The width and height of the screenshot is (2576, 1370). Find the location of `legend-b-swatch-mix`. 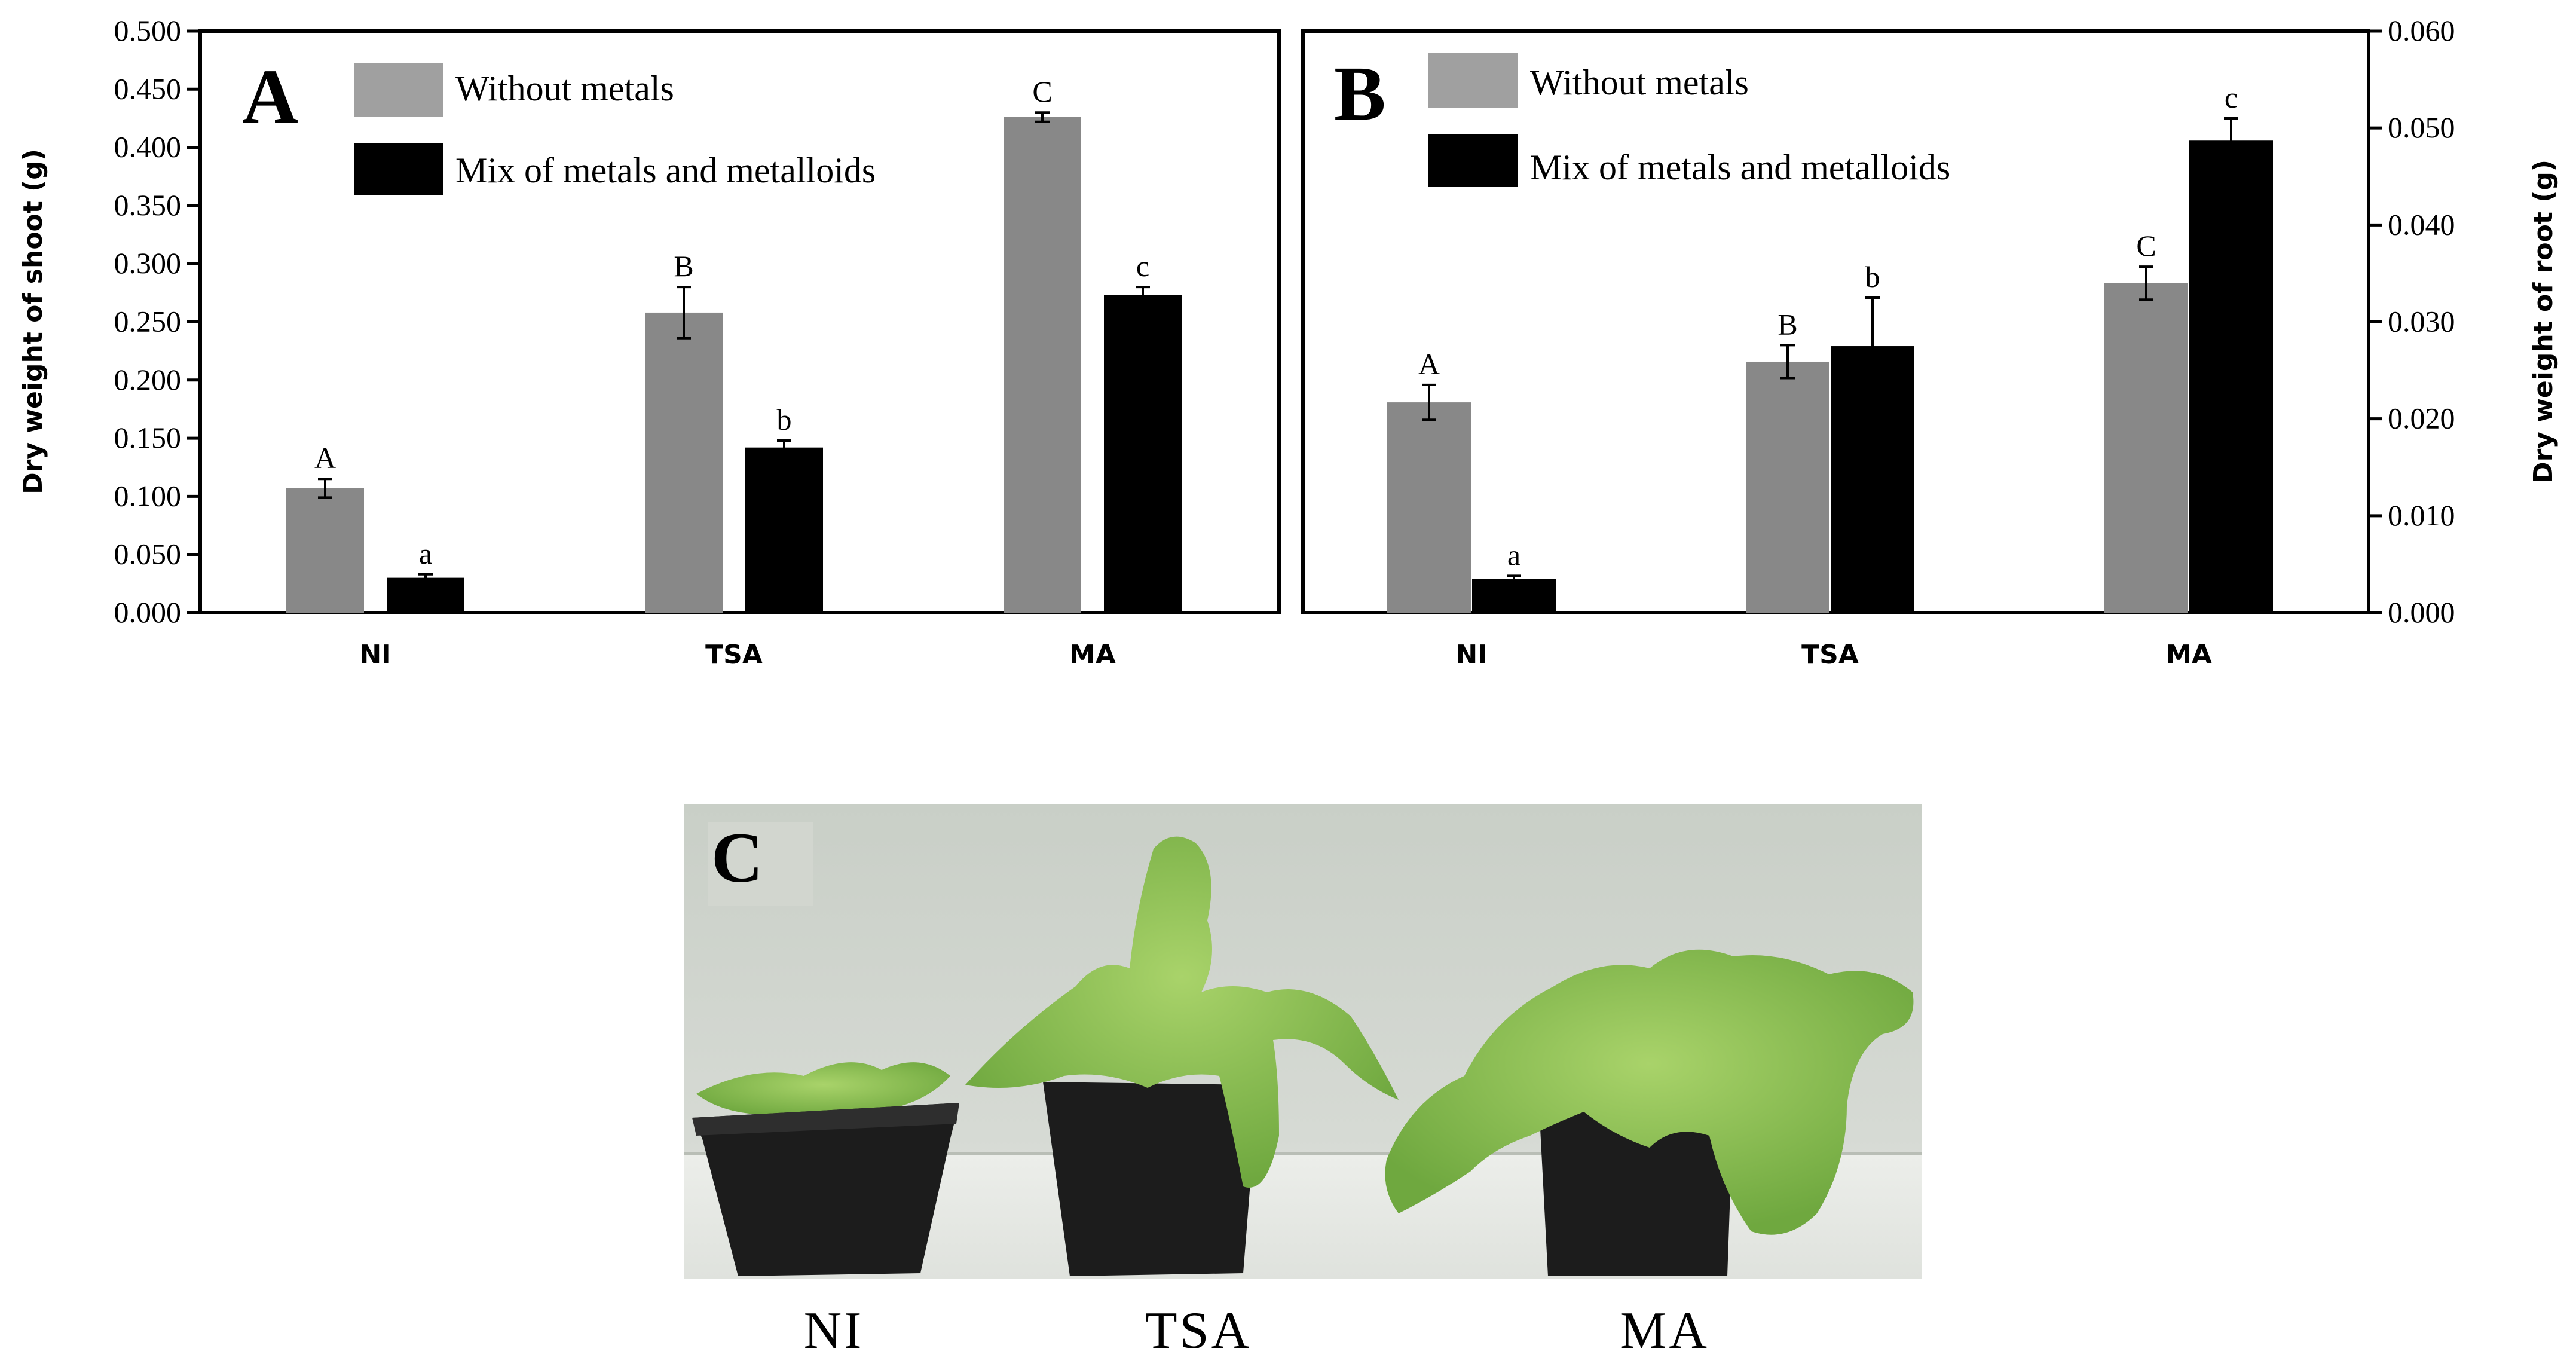

legend-b-swatch-mix is located at coordinates (1473, 160).